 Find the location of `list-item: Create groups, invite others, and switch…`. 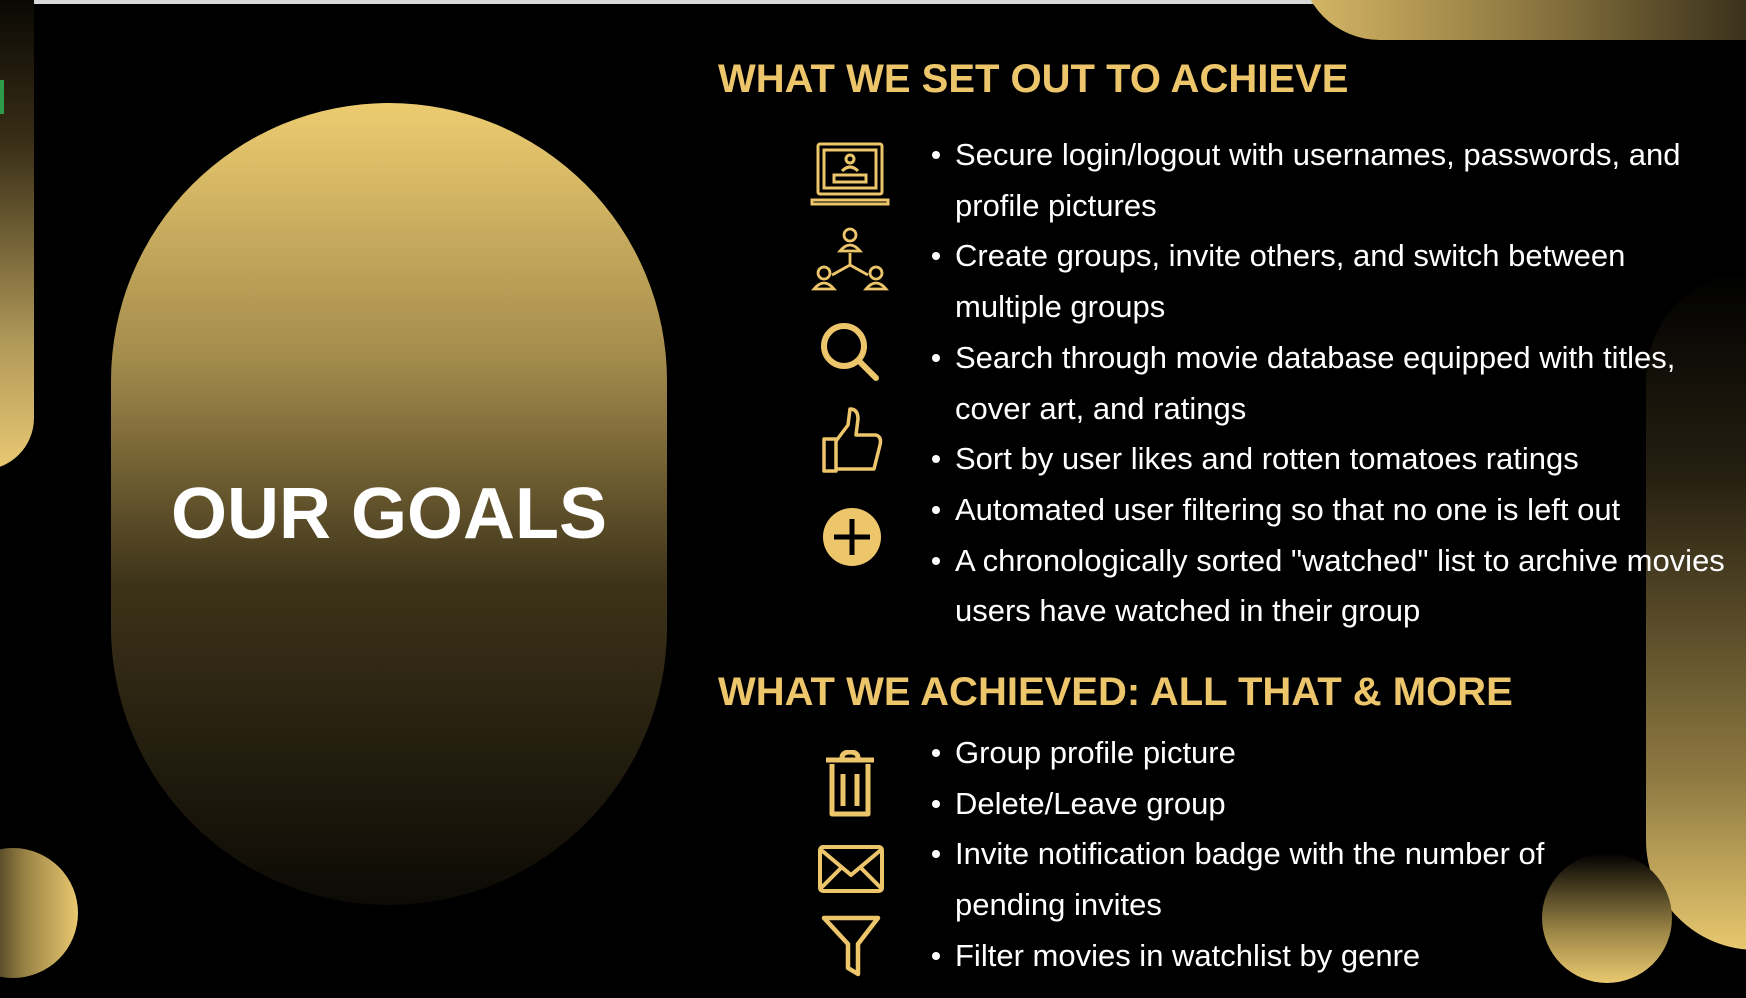

list-item: Create groups, invite others, and switch… is located at coordinates (1333, 281).